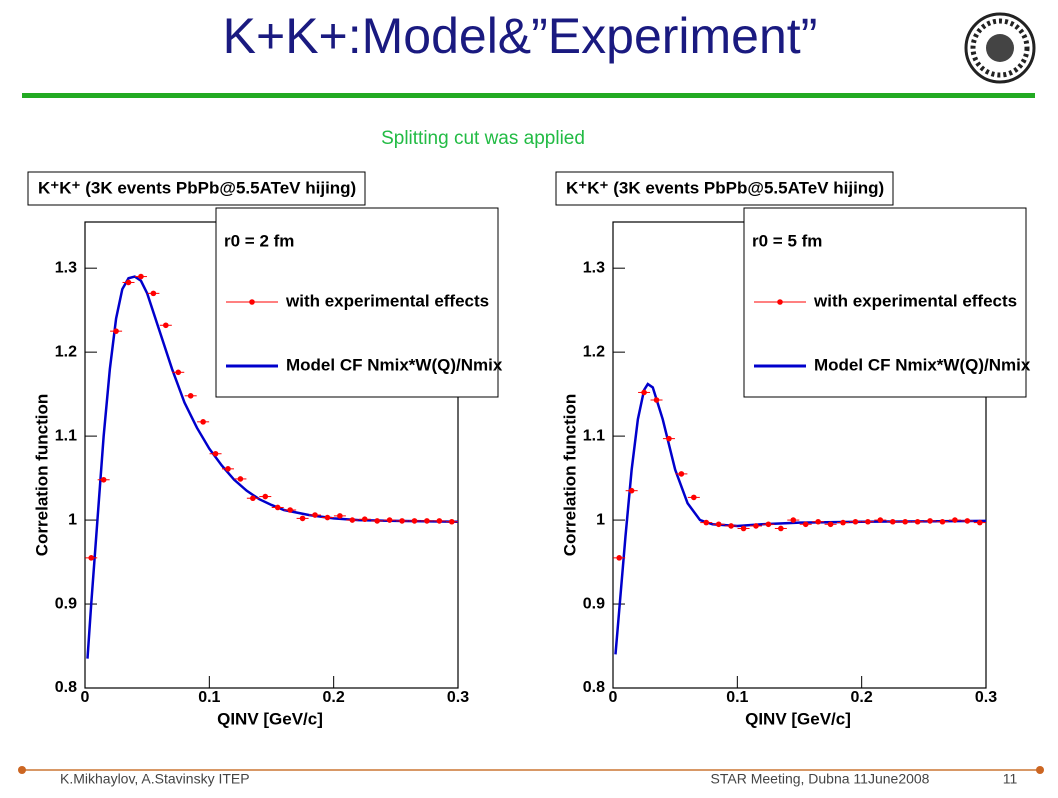 Image resolution: width=1058 pixels, height=798 pixels. What do you see at coordinates (41, 475) in the screenshot?
I see `y-axis-label: Correlation function` at bounding box center [41, 475].